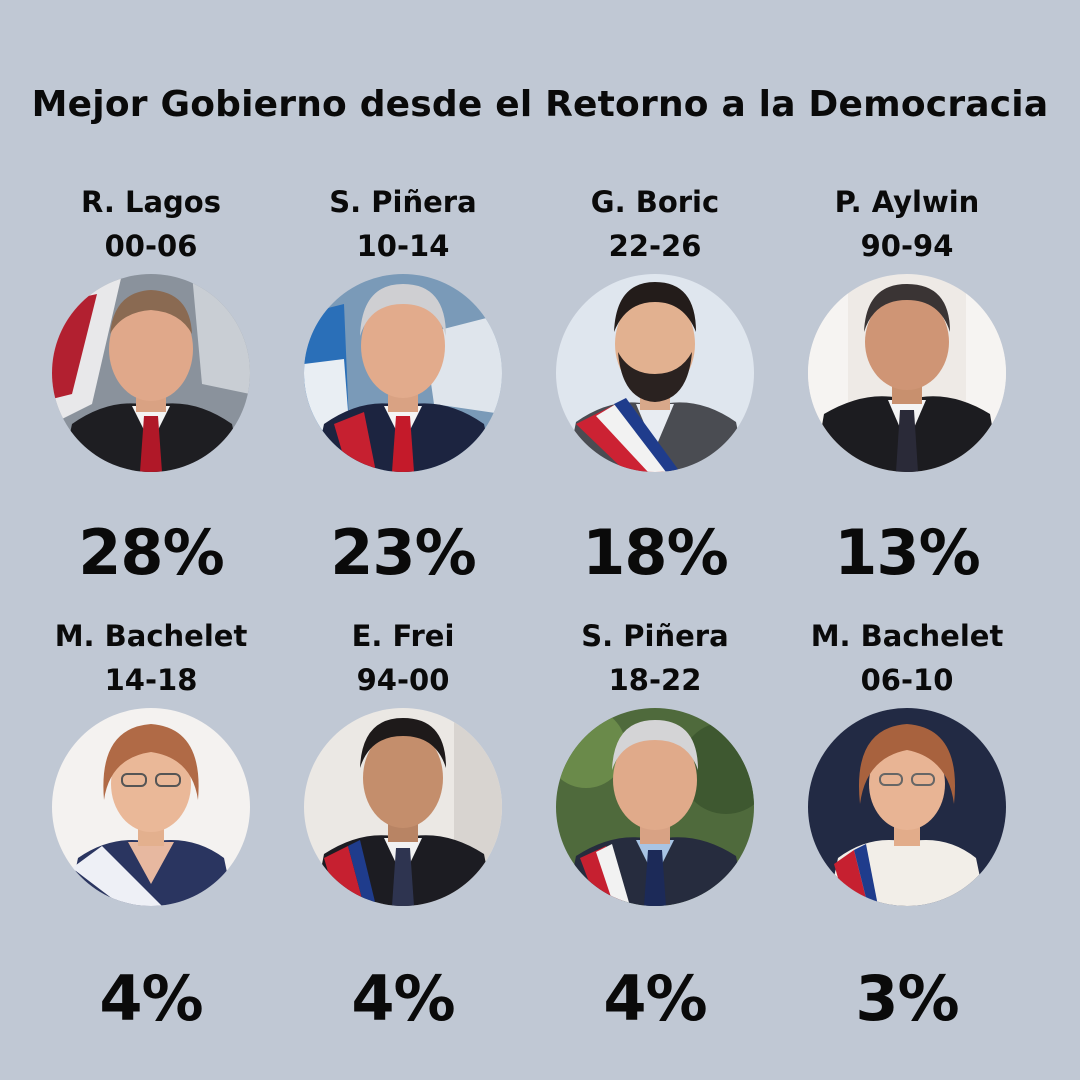 The image size is (1080, 1080). What do you see at coordinates (151, 552) in the screenshot?
I see `percentage: 28%` at bounding box center [151, 552].